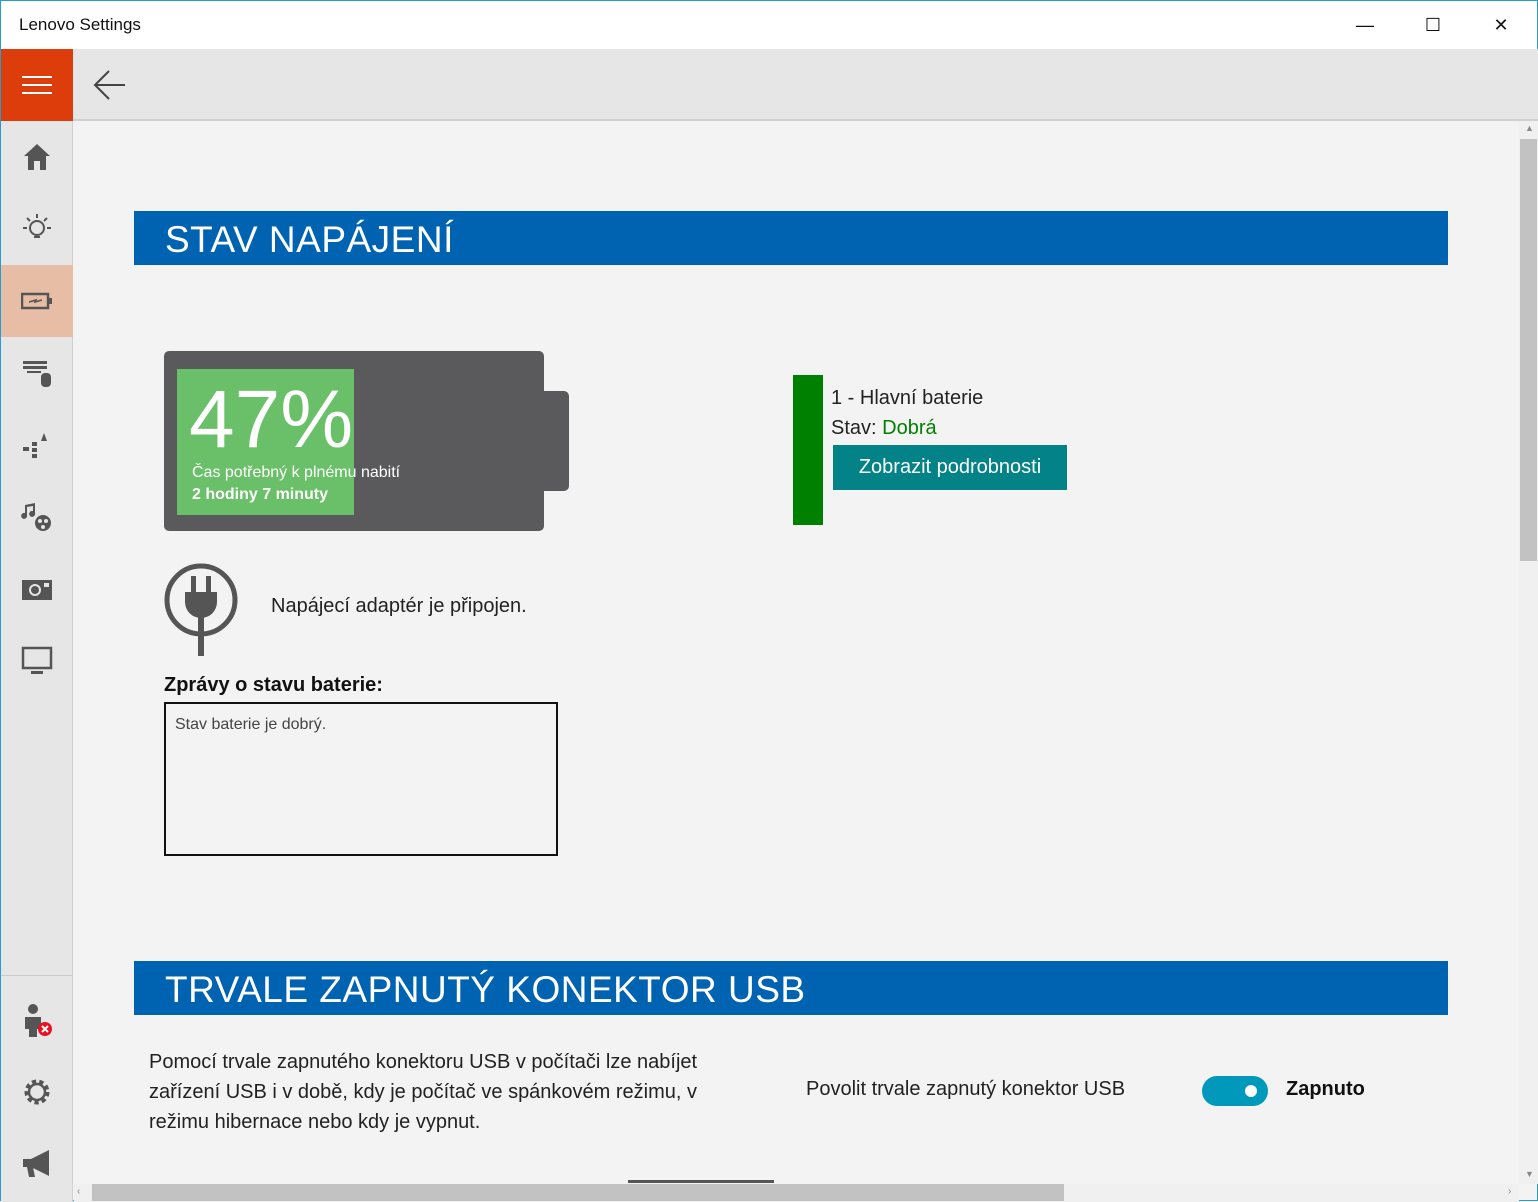  I want to click on gear-icon, so click(37, 1092).